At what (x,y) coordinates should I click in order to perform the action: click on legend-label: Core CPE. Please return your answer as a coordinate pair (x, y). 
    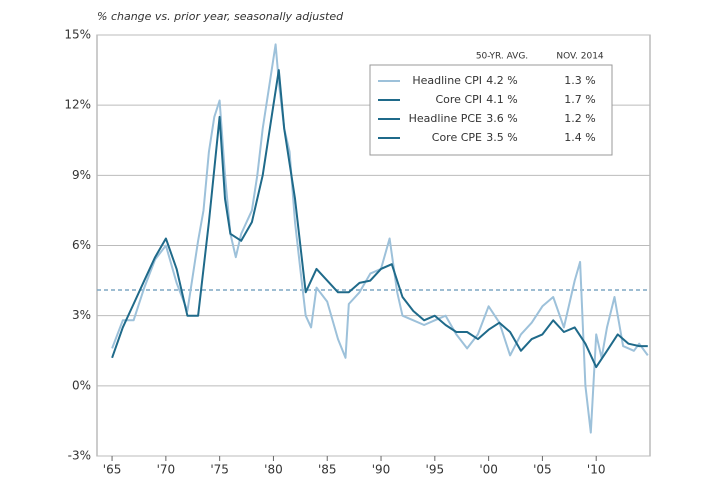
    Looking at the image, I should click on (457, 137).